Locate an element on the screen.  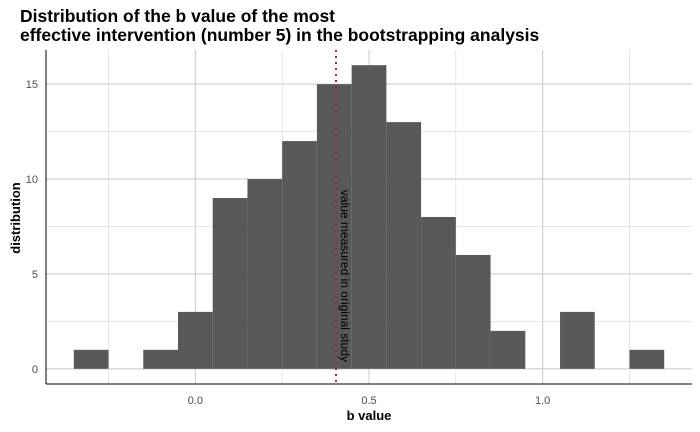
reference-line-group: value measured in original study is located at coordinates (343, 217).